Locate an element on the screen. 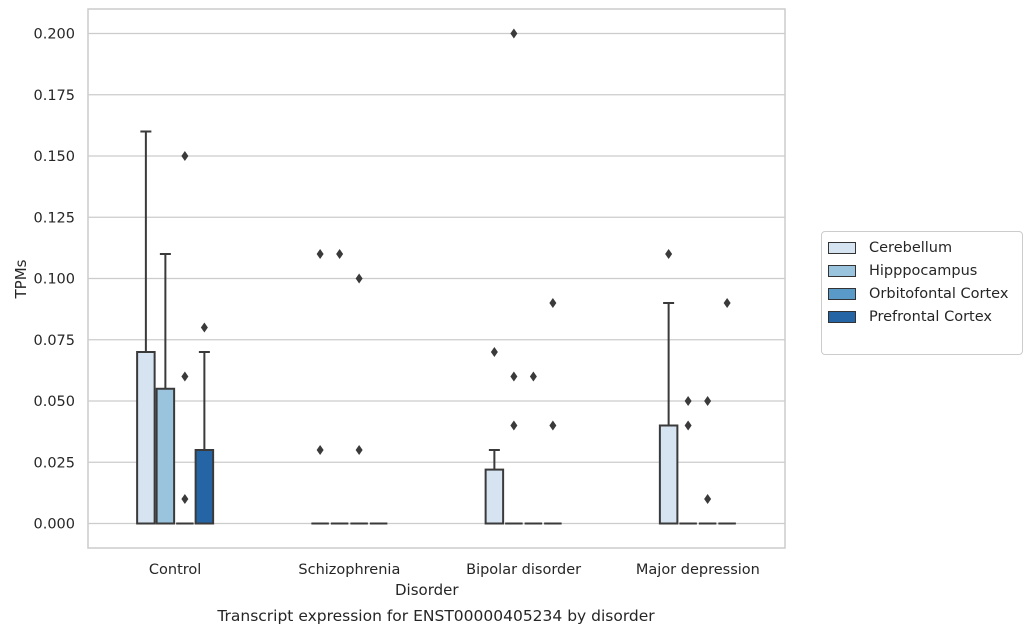  y-tick-label: 0.100 is located at coordinates (54, 280).